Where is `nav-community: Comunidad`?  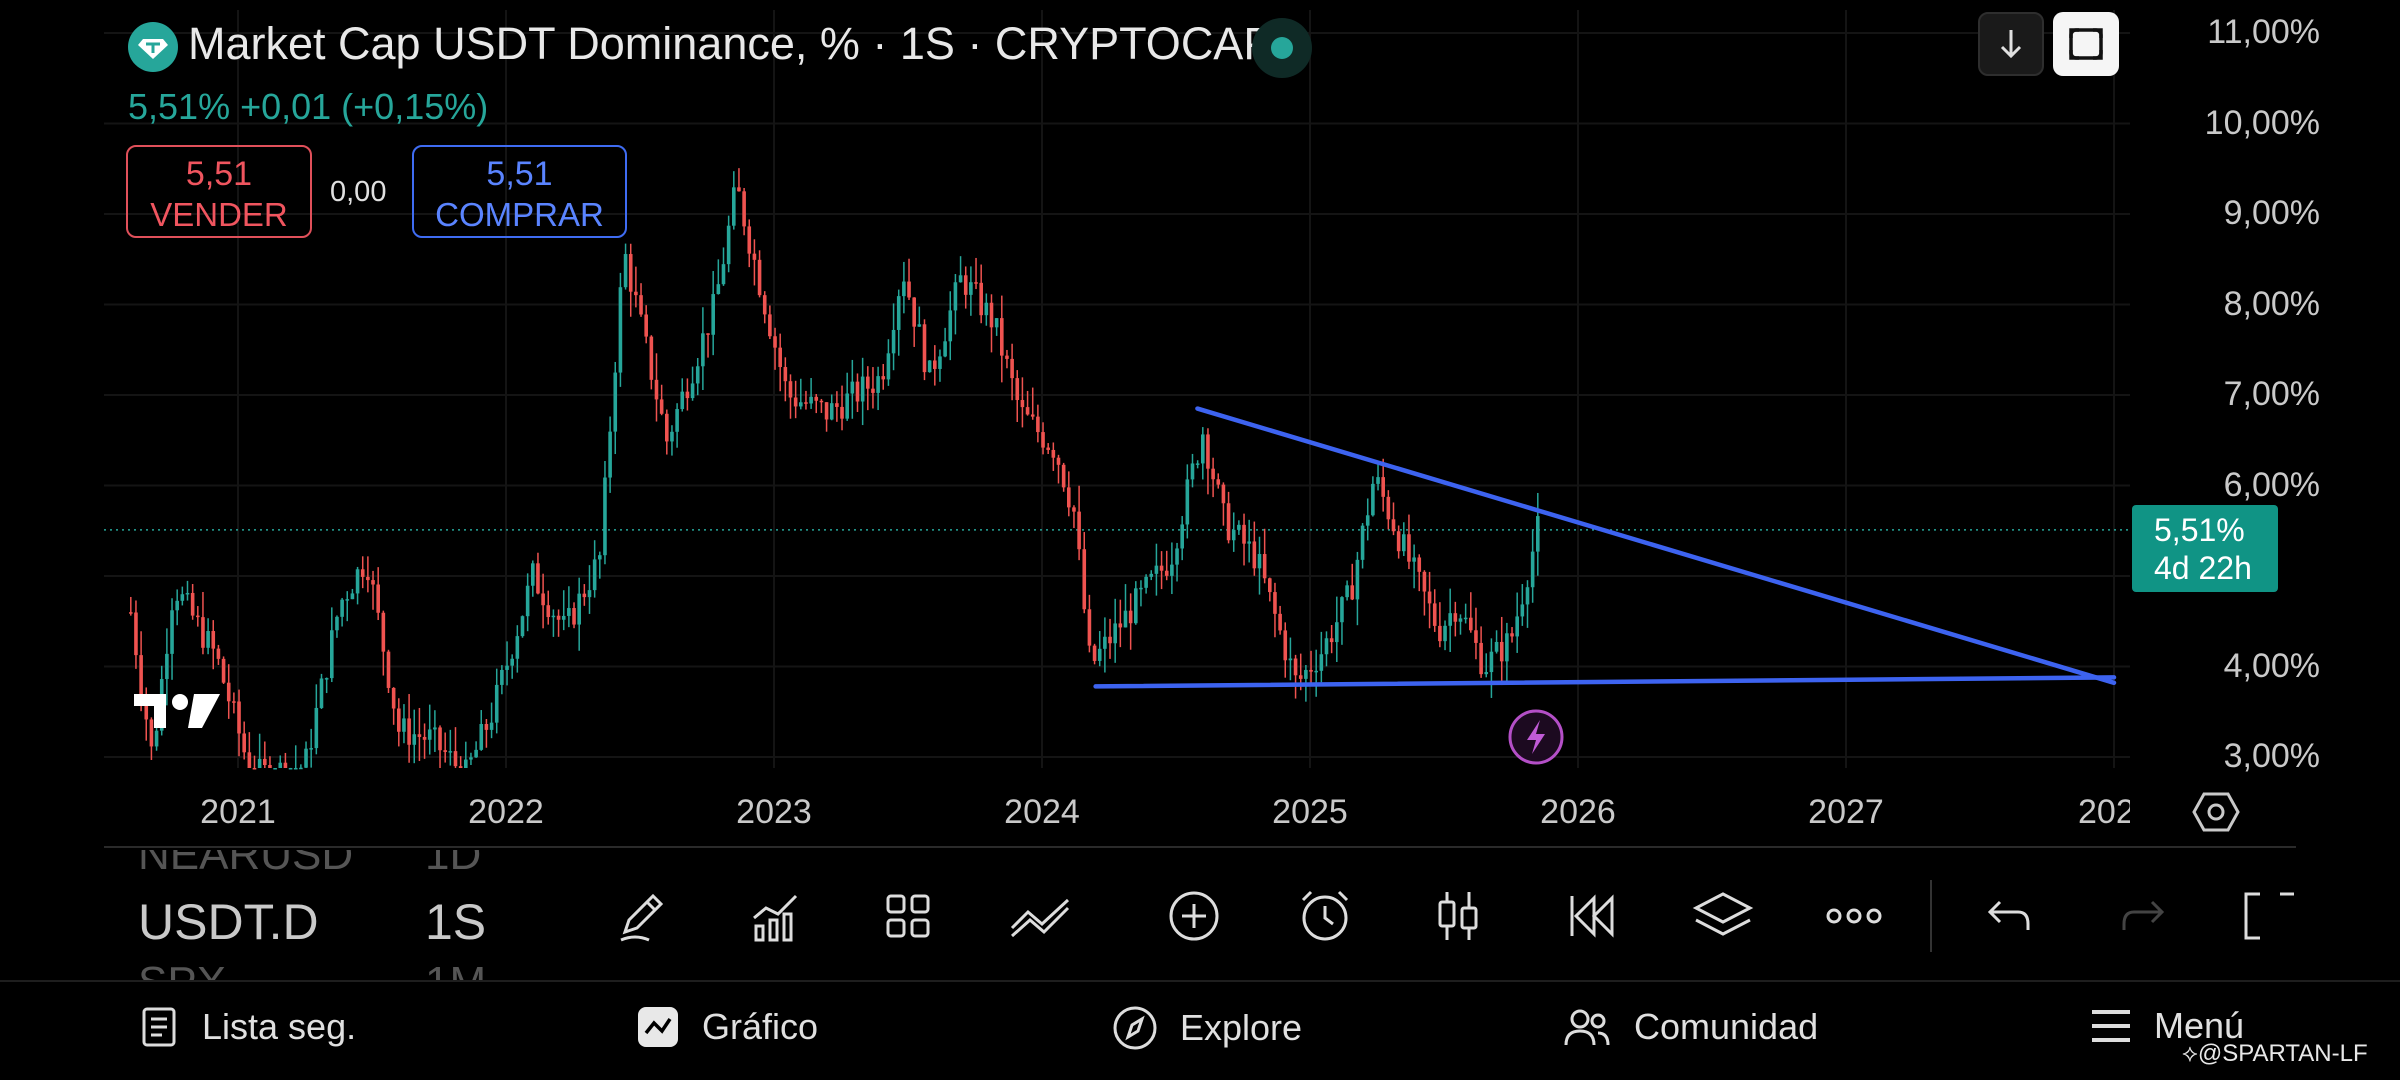
nav-community: Comunidad is located at coordinates (1690, 1027).